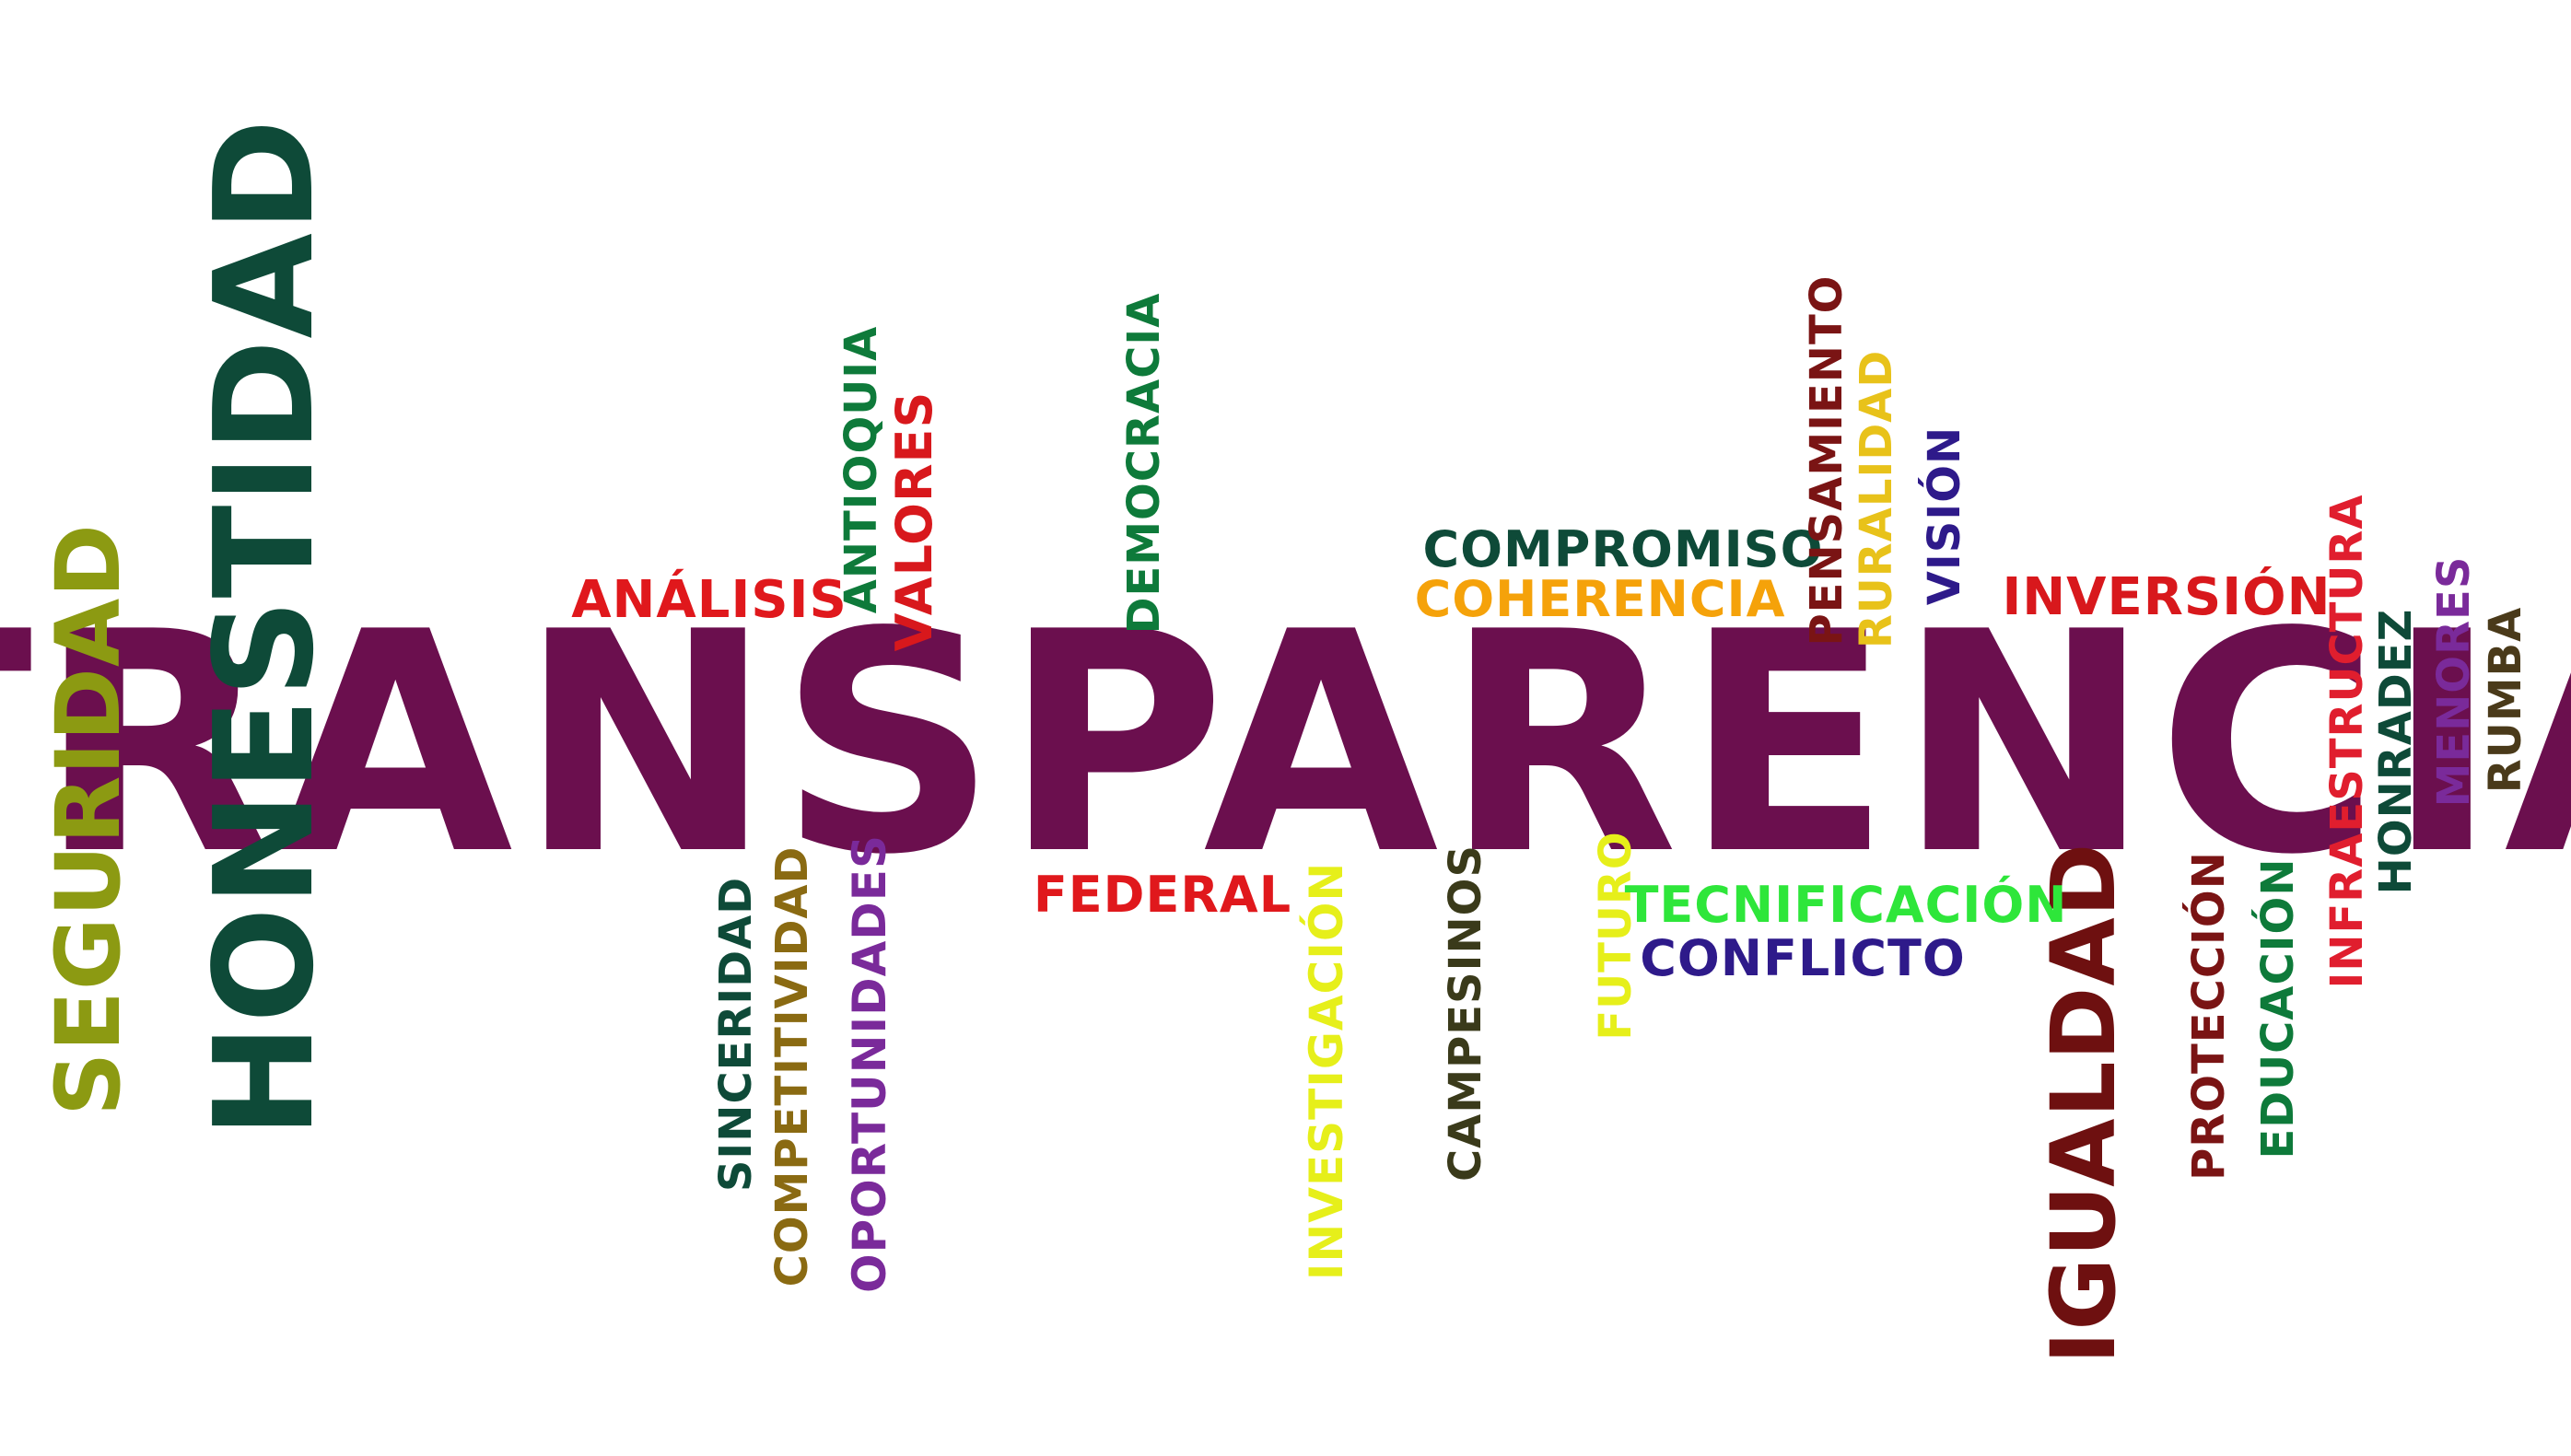 The width and height of the screenshot is (2571, 1456). I want to click on word-seguridad: SEGURIDAD, so click(89, 819).